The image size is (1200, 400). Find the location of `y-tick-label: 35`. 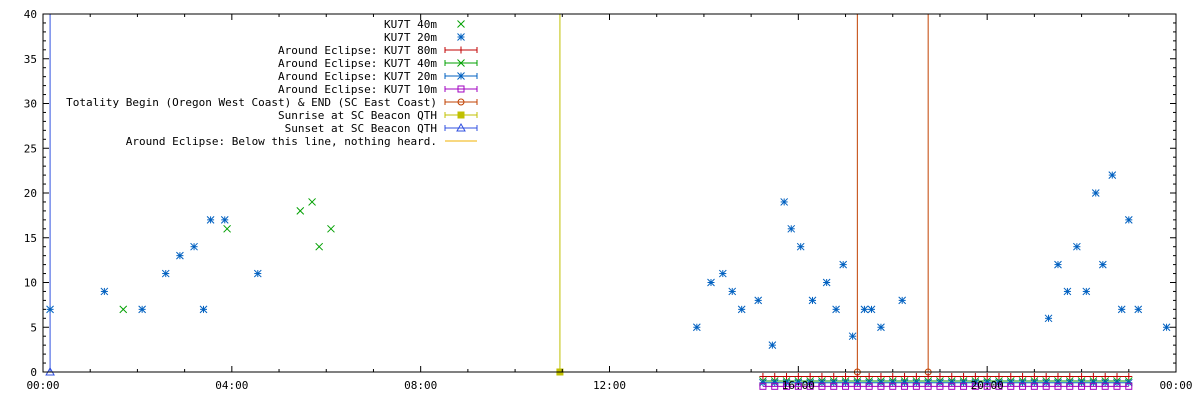

y-tick-label: 35 is located at coordinates (30, 59).